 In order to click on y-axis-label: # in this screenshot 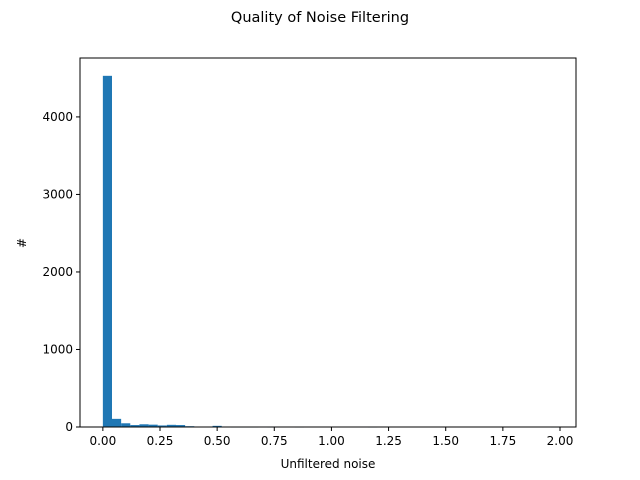, I will do `click(22, 243)`.